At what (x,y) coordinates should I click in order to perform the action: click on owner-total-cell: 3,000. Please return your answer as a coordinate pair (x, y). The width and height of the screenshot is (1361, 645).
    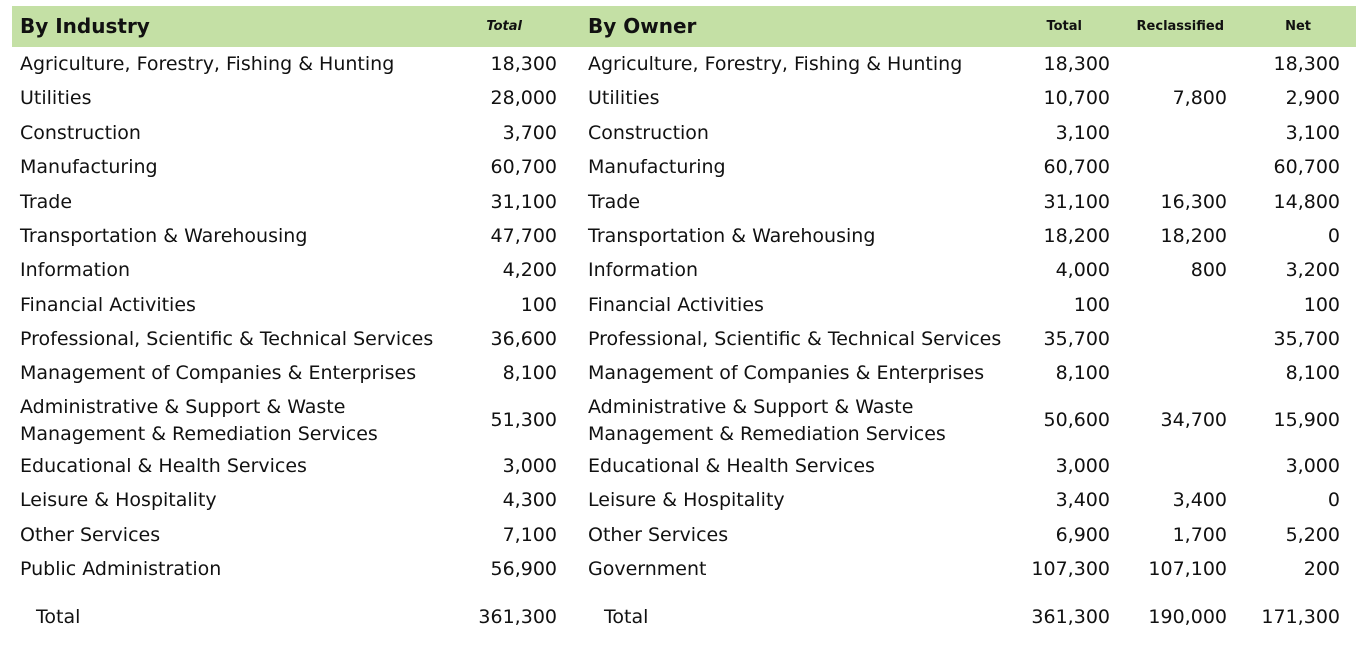
    Looking at the image, I should click on (1082, 466).